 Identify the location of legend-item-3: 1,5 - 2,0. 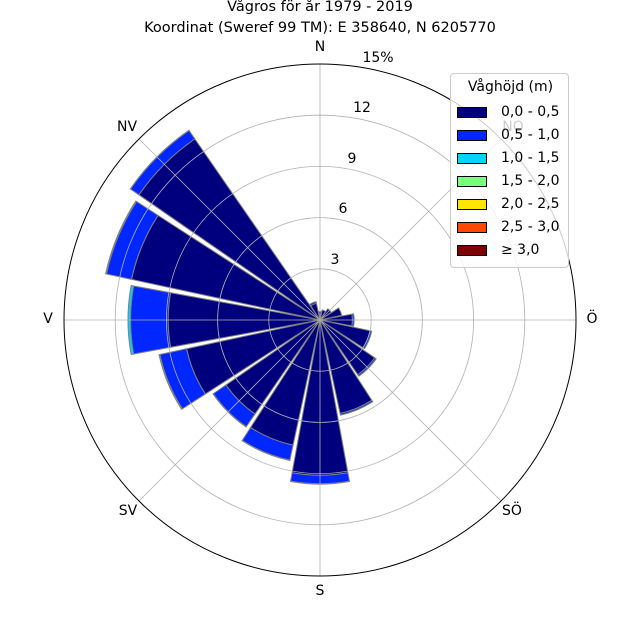
(512, 181).